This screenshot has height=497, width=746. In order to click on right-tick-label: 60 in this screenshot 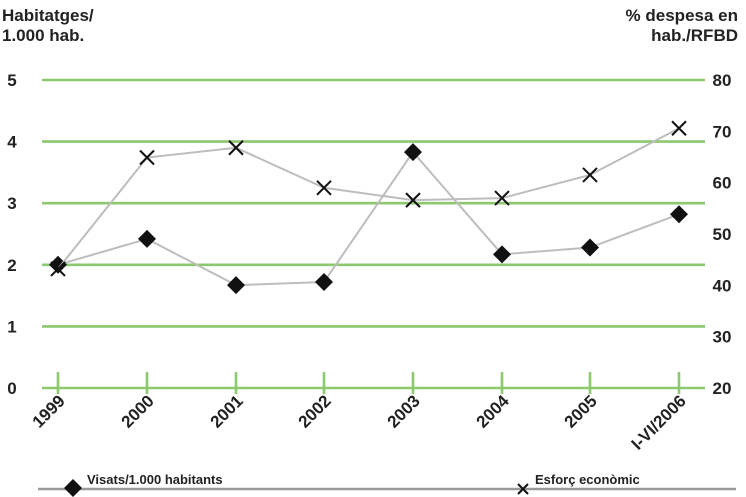, I will do `click(722, 183)`.